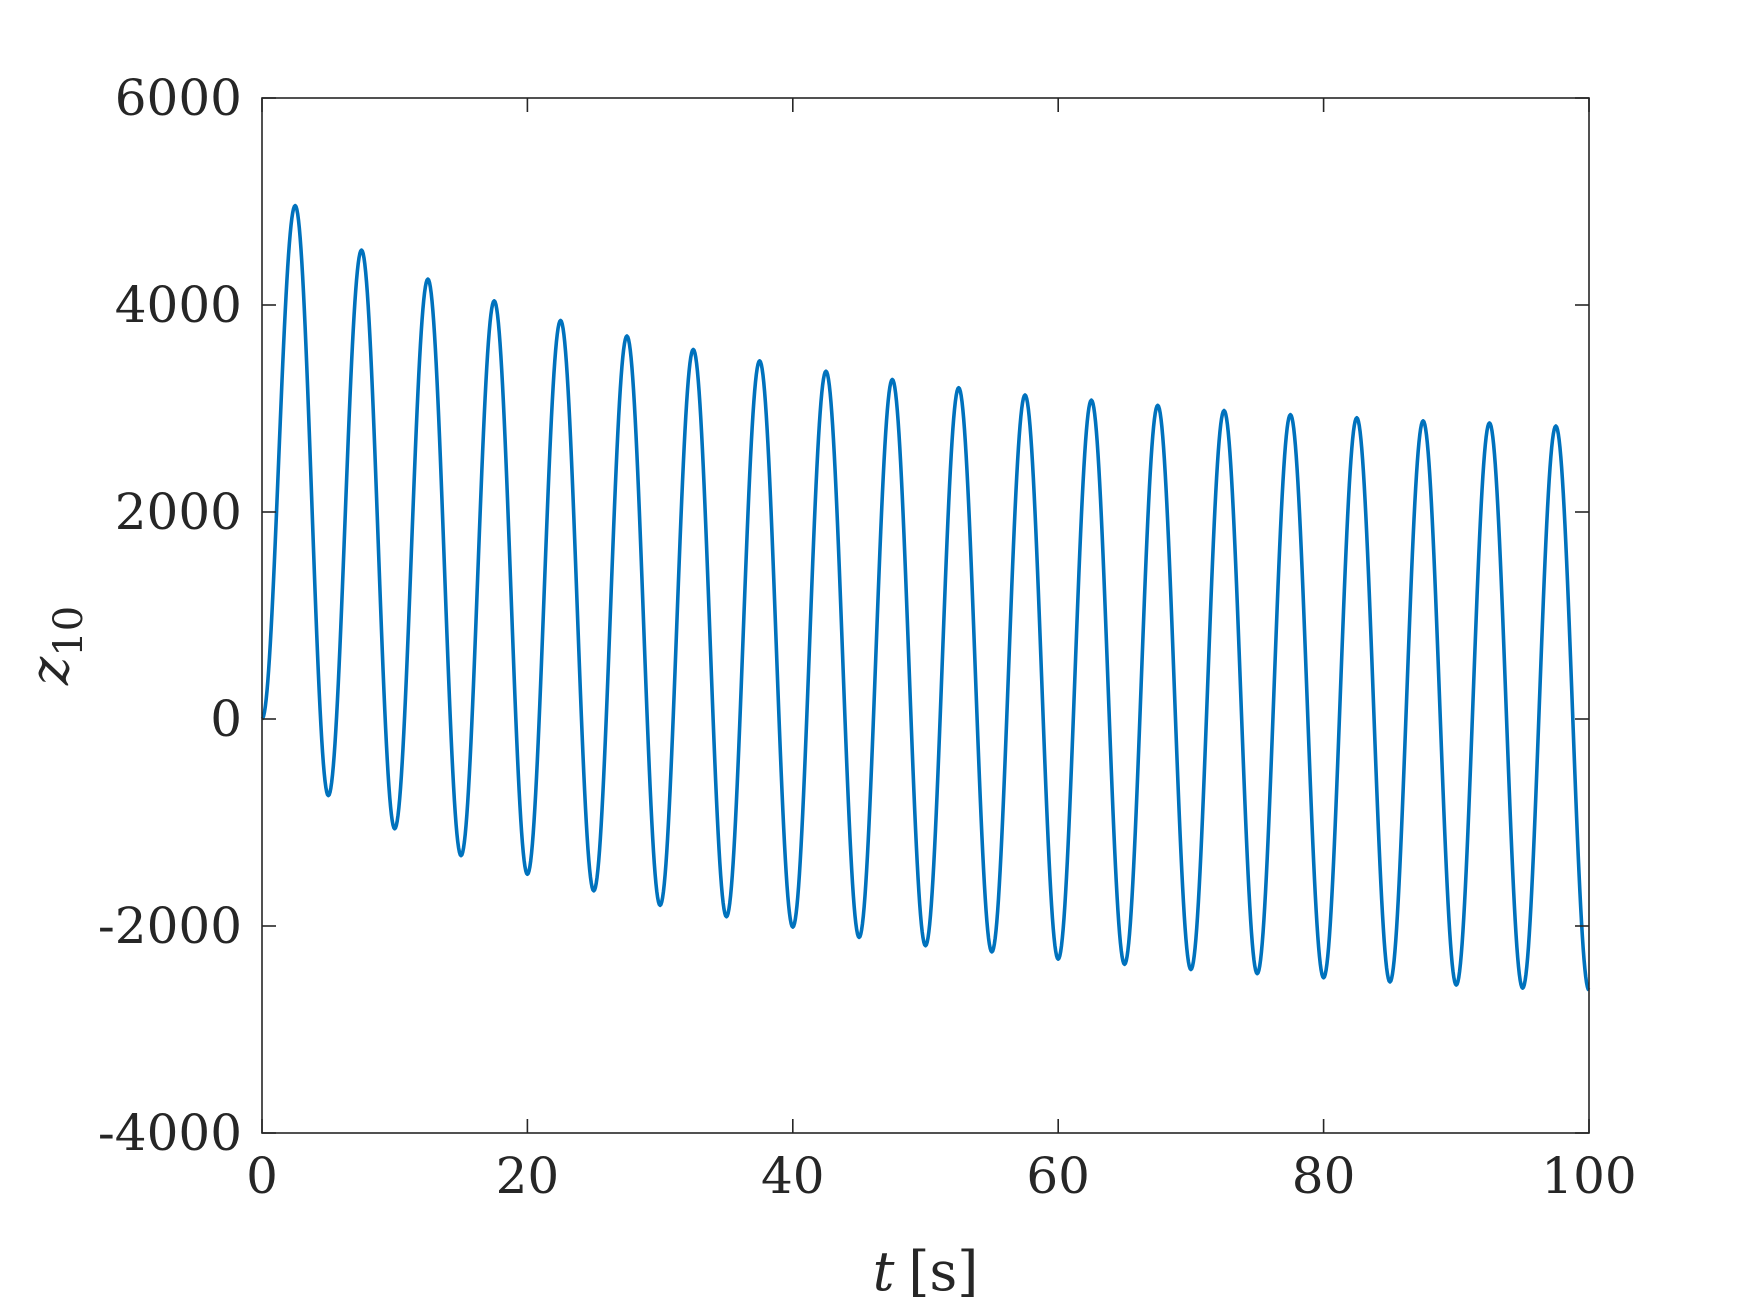  What do you see at coordinates (528, 1176) in the screenshot?
I see `x-tick-label: 20` at bounding box center [528, 1176].